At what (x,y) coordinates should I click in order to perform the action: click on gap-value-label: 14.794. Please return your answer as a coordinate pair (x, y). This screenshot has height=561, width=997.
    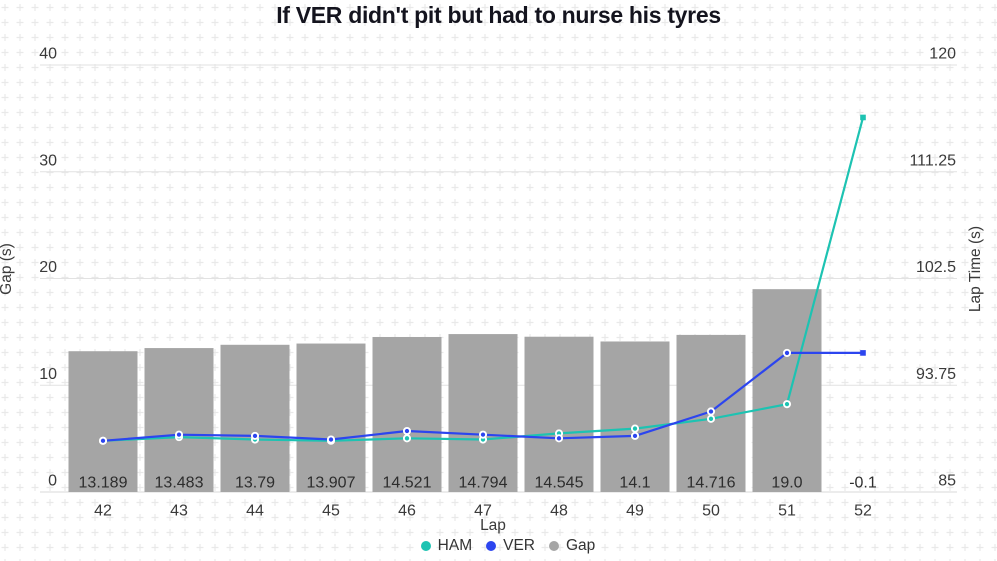
    Looking at the image, I should click on (483, 483).